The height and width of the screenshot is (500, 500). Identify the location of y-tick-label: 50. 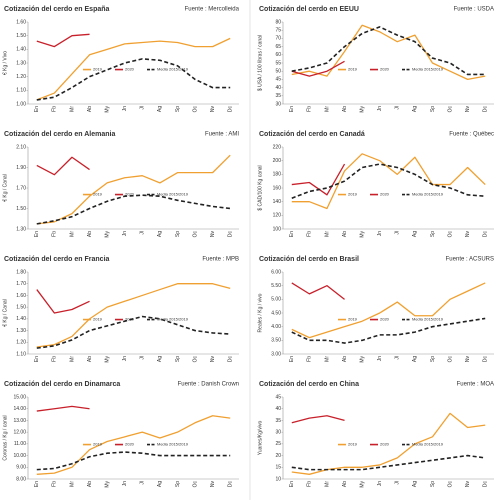
(278, 72).